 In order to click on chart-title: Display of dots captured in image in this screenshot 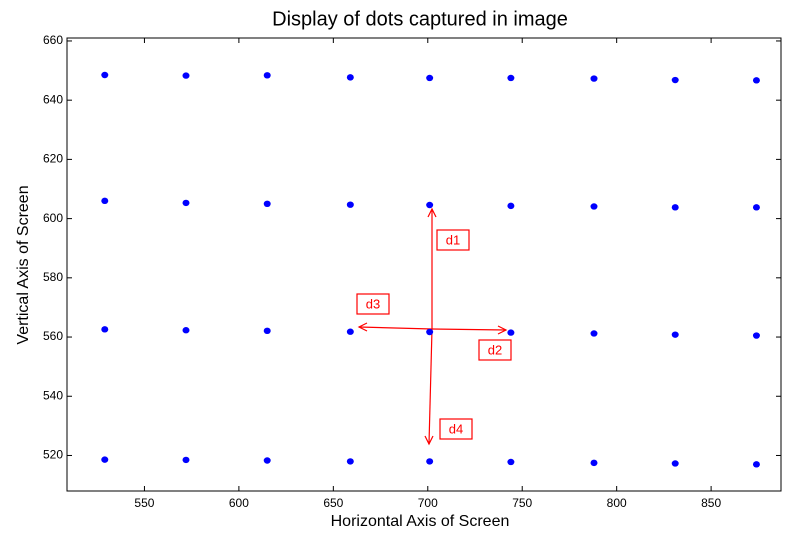, I will do `click(420, 19)`.